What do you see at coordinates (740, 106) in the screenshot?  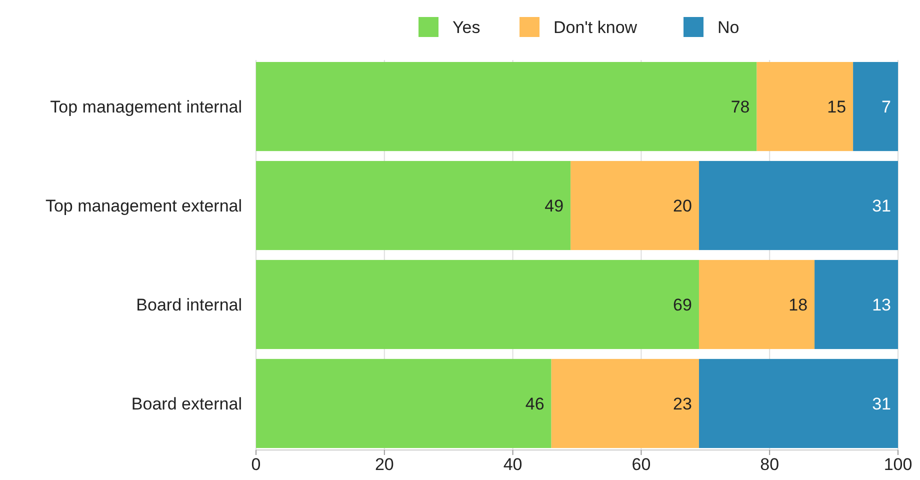 I see `data-label: 78` at bounding box center [740, 106].